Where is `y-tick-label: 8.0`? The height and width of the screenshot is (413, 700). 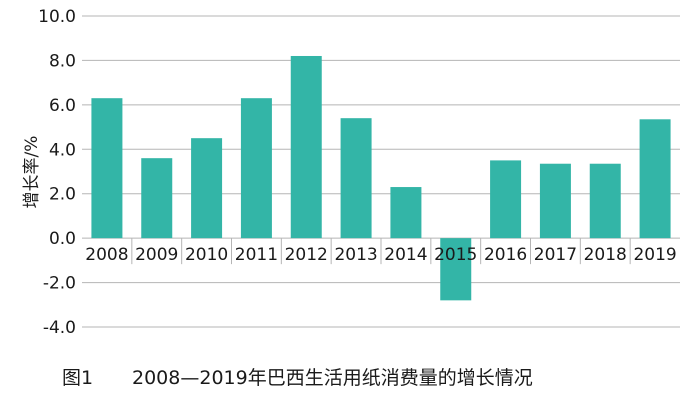 y-tick-label: 8.0 is located at coordinates (62, 61).